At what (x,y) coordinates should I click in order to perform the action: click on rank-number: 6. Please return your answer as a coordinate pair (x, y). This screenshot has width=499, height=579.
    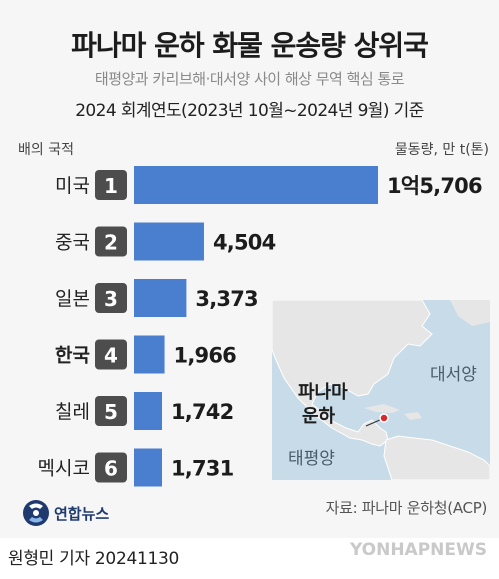
    Looking at the image, I should click on (111, 469).